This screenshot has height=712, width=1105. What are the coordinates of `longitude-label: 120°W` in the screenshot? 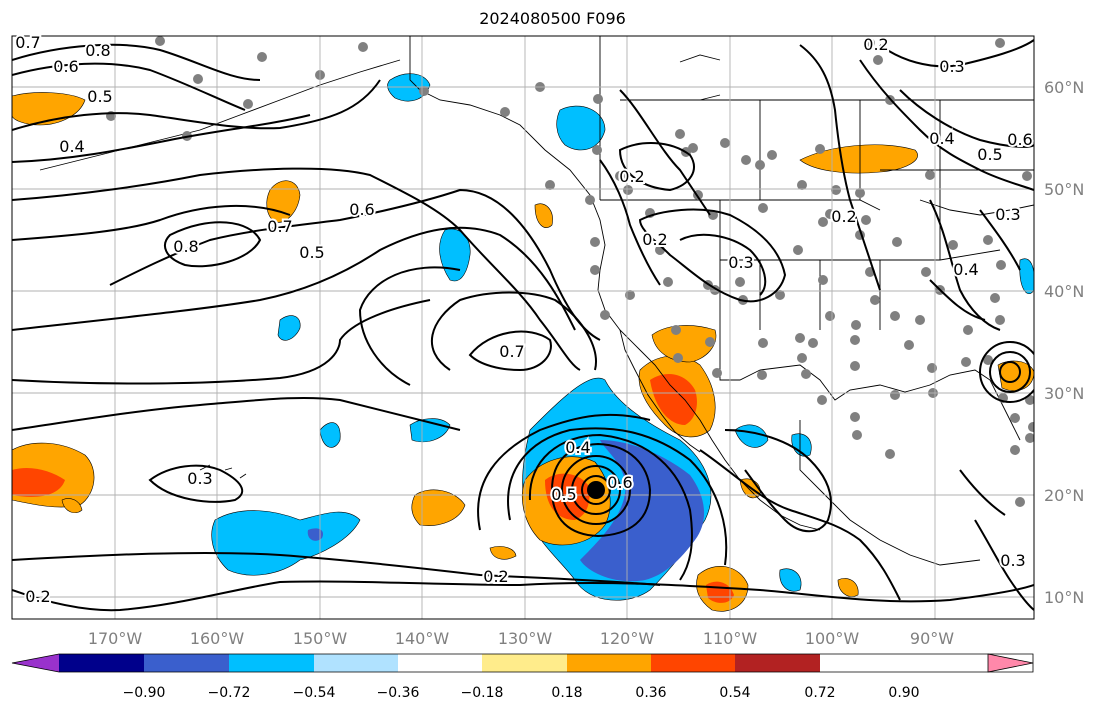 It's located at (627, 638).